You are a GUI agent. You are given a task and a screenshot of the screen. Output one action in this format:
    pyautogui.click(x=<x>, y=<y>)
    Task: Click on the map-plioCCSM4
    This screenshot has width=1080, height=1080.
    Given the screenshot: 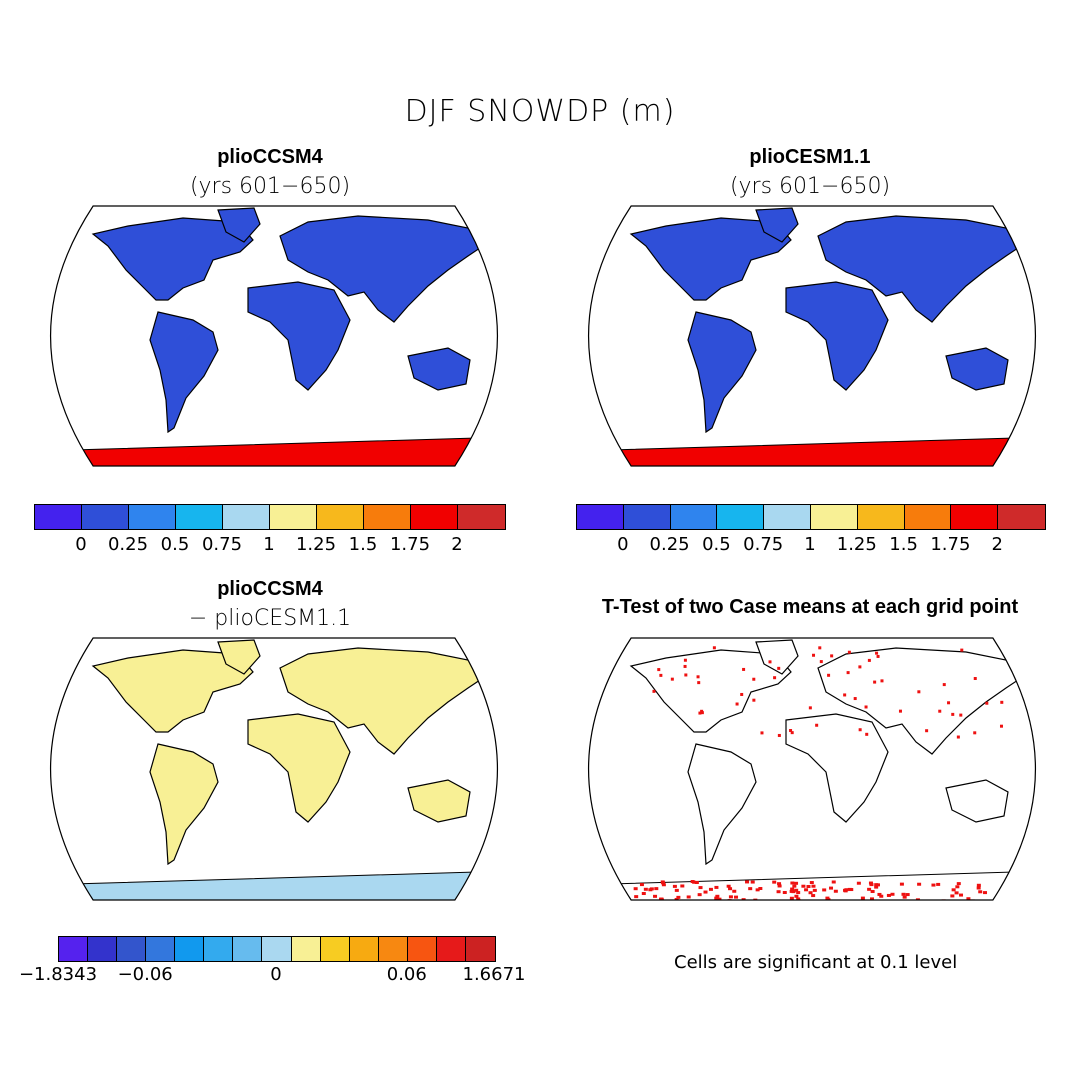 What is the action you would take?
    pyautogui.click(x=274, y=336)
    